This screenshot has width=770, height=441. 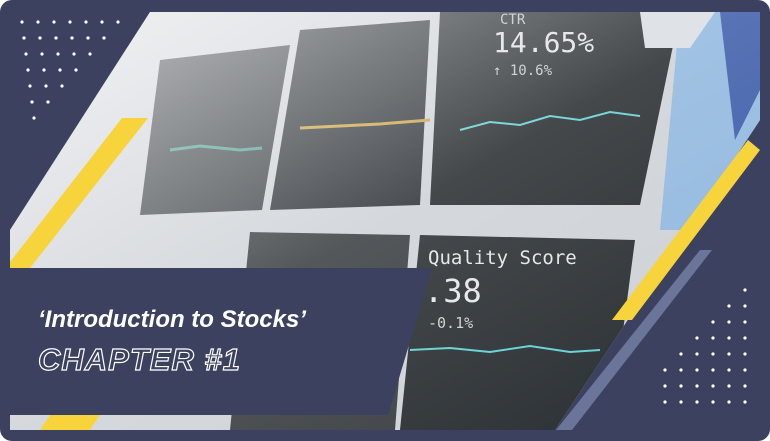 I want to click on subtitle: CHAPTER #1, so click(x=139, y=359).